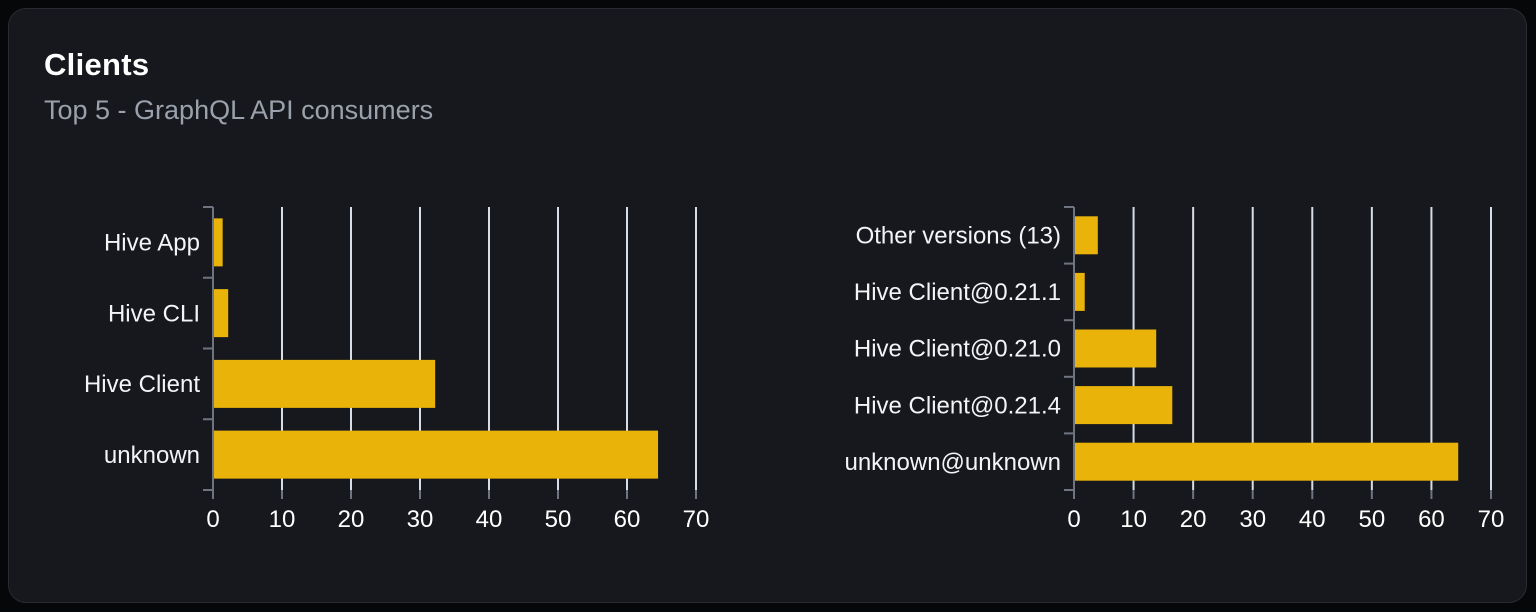 This screenshot has width=1536, height=612. What do you see at coordinates (239, 110) in the screenshot?
I see `card-subtitle: Top 5 - GraphQL API consumers` at bounding box center [239, 110].